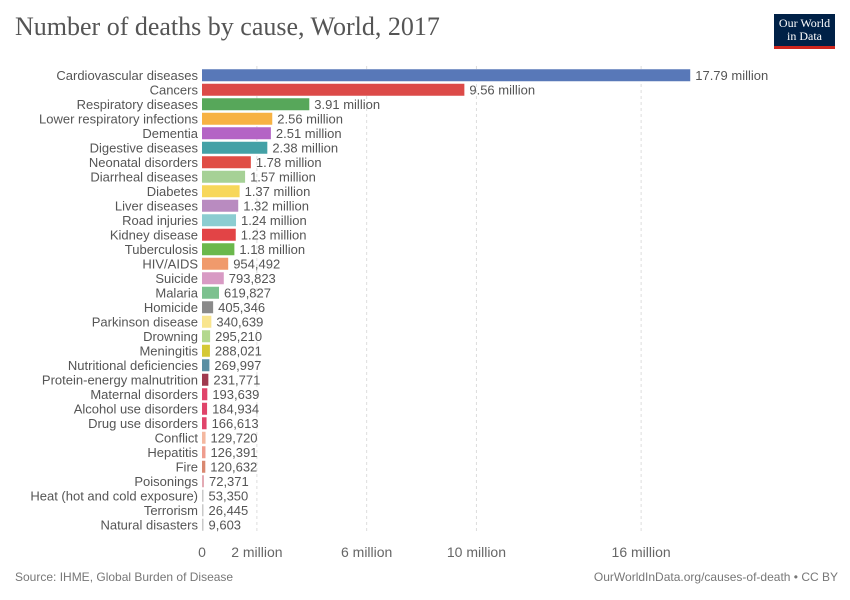  What do you see at coordinates (187, 466) in the screenshot?
I see `category-label: Fire` at bounding box center [187, 466].